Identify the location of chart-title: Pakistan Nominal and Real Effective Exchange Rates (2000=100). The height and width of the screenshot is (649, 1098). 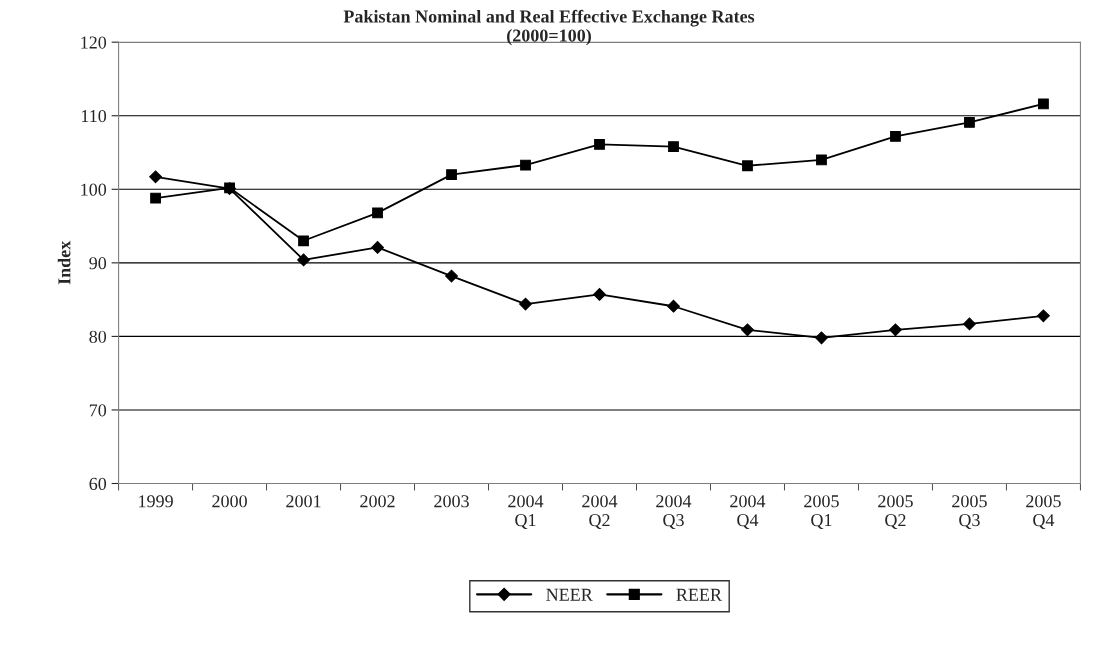
(549, 27).